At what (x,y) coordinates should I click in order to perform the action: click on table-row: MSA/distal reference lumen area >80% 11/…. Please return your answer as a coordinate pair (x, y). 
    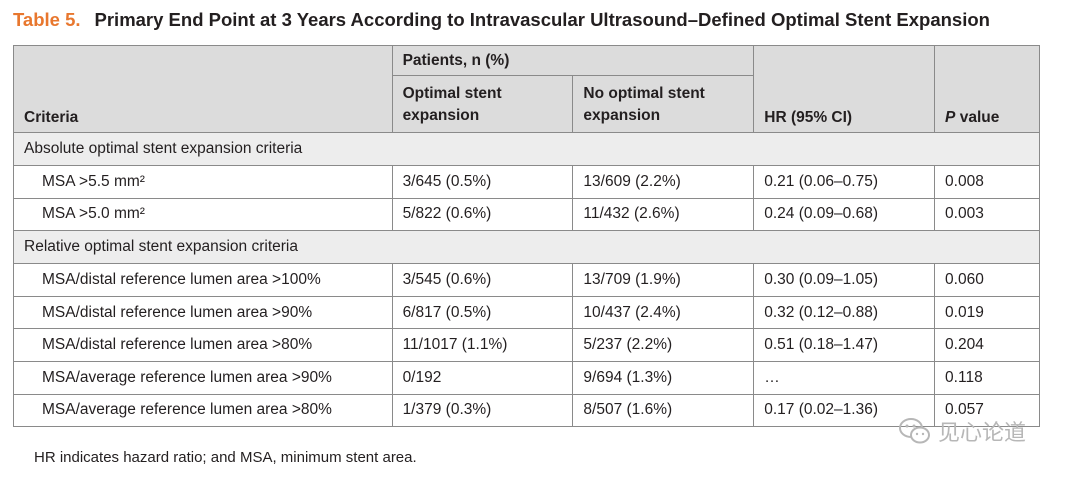
    Looking at the image, I should click on (526, 345).